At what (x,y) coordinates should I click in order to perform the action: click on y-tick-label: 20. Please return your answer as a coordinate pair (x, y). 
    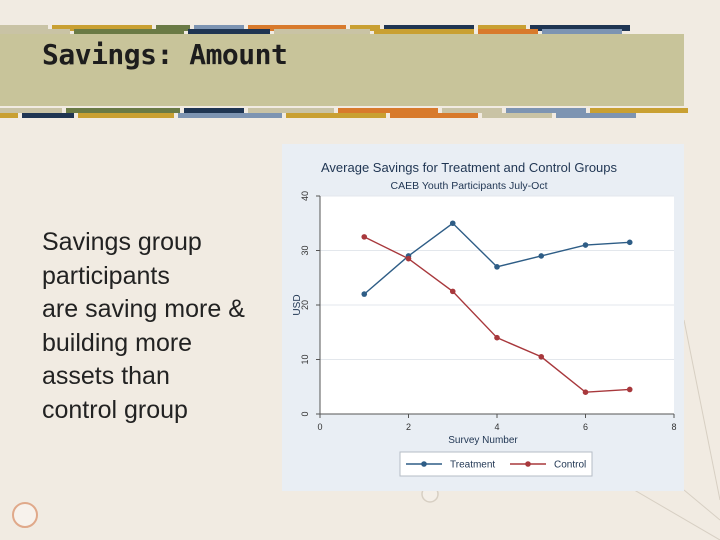
    Looking at the image, I should click on (305, 305).